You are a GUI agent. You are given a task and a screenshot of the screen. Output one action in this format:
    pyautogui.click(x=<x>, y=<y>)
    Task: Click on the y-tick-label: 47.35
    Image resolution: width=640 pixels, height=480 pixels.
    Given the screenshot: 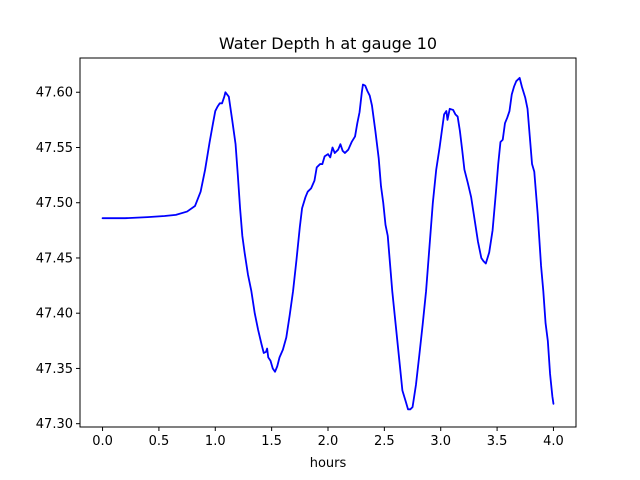 What is the action you would take?
    pyautogui.click(x=54, y=369)
    